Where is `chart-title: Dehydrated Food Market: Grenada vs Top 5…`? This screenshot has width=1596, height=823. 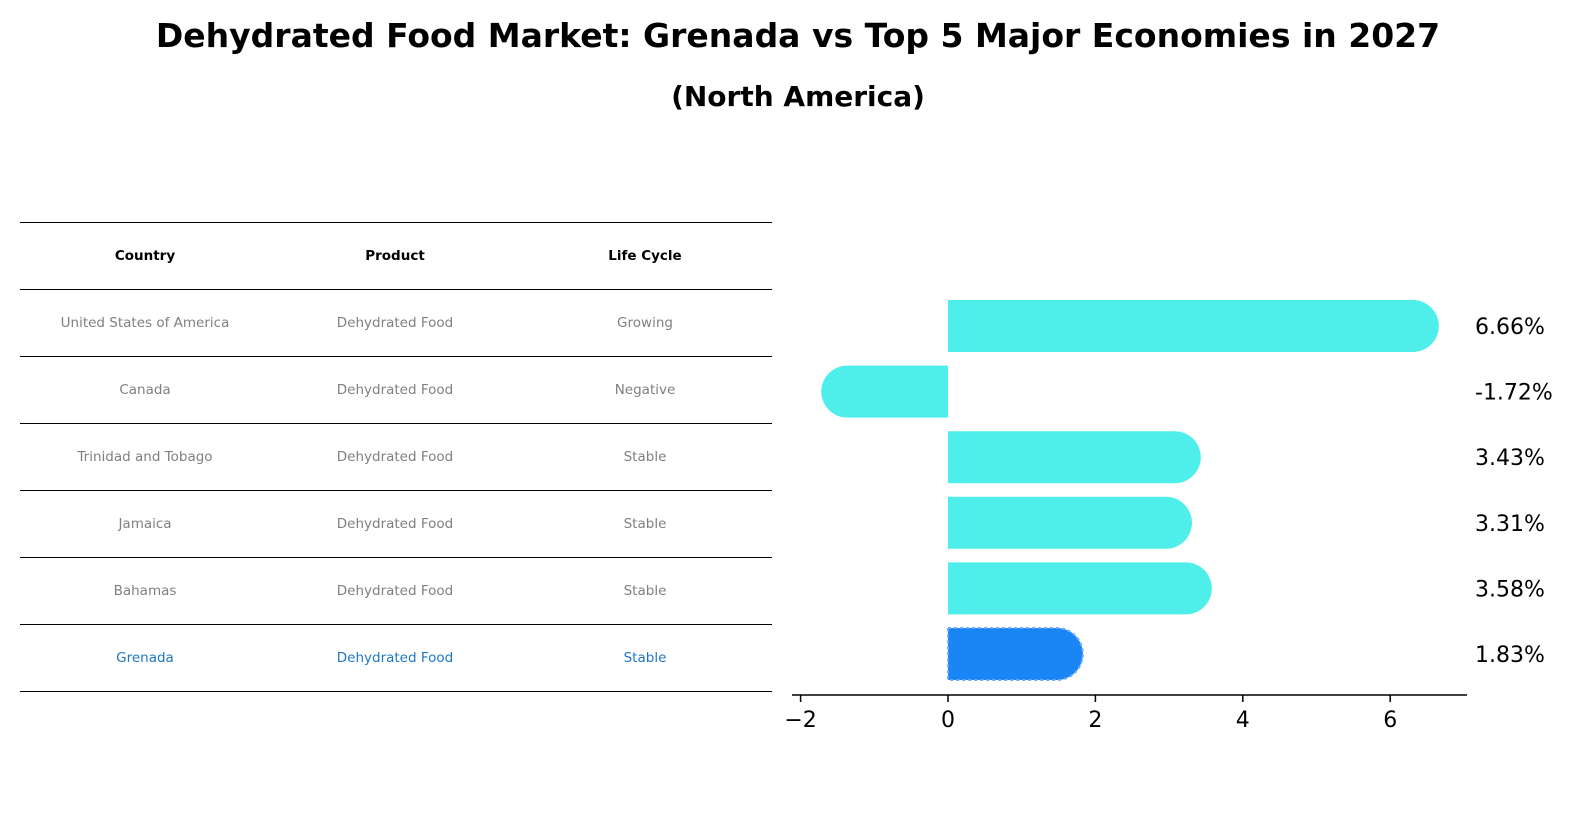
chart-title: Dehydrated Food Market: Grenada vs Top 5… is located at coordinates (798, 35).